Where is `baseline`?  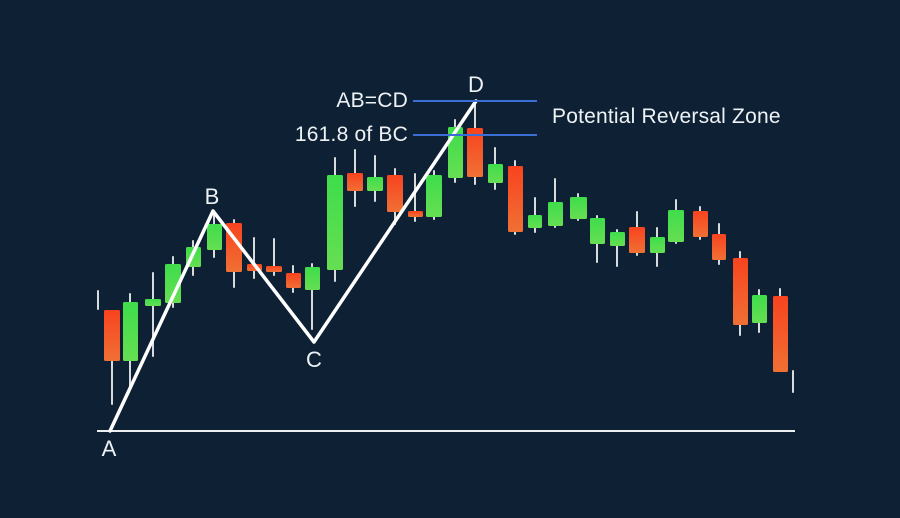
baseline is located at coordinates (446, 431).